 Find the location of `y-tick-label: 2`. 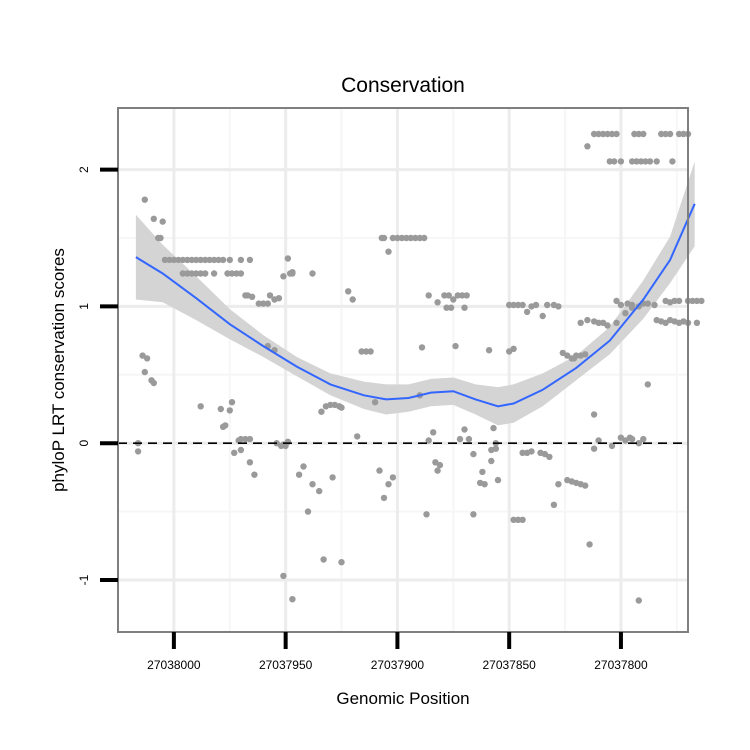

y-tick-label: 2 is located at coordinates (84, 169).